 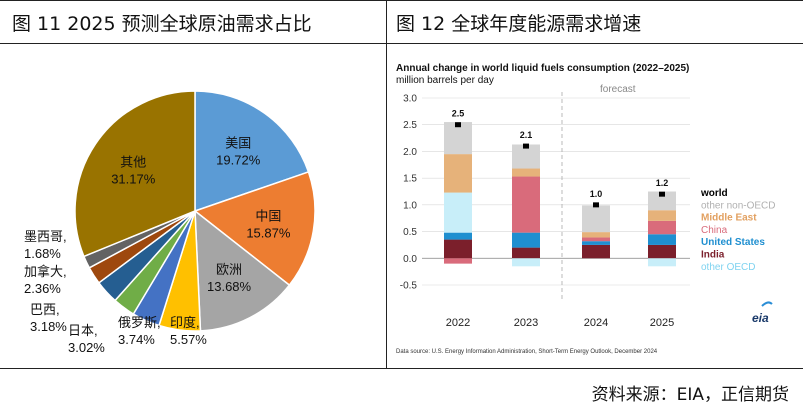 I want to click on title-rule, so click(x=401, y=43).